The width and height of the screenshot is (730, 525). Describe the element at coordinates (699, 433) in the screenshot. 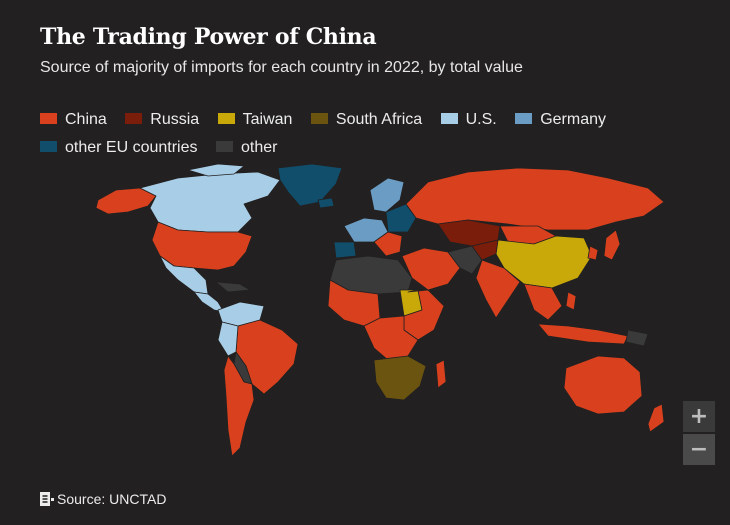

I see `zoom-controls: + −` at that location.